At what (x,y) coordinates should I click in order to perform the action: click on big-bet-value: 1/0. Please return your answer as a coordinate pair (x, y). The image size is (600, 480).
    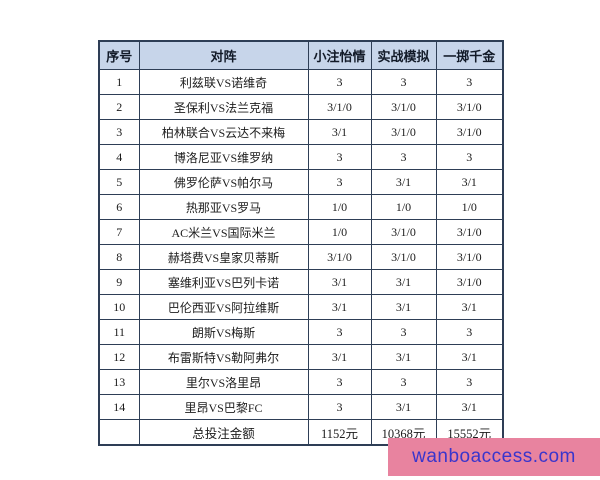
    Looking at the image, I should click on (469, 207).